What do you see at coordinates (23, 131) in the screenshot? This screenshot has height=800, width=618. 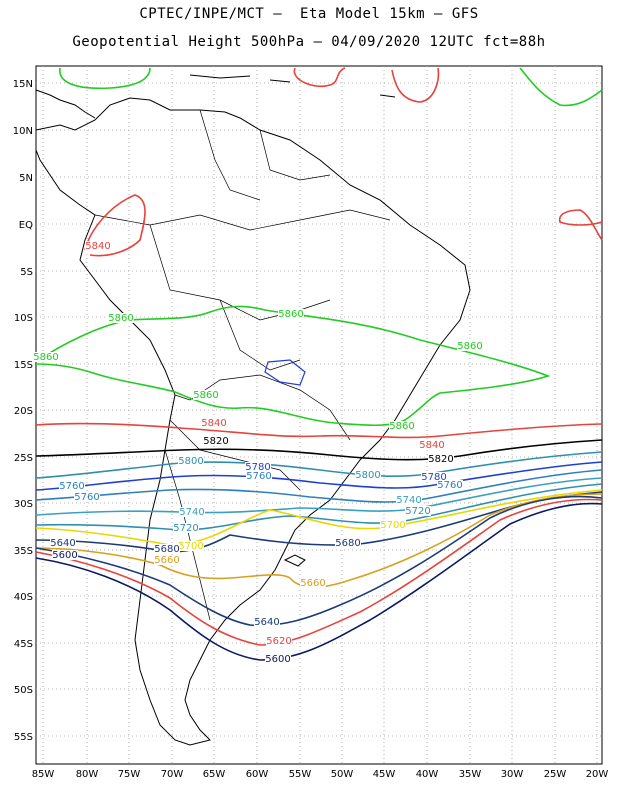 I see `lat-tick-label: 10N` at bounding box center [23, 131].